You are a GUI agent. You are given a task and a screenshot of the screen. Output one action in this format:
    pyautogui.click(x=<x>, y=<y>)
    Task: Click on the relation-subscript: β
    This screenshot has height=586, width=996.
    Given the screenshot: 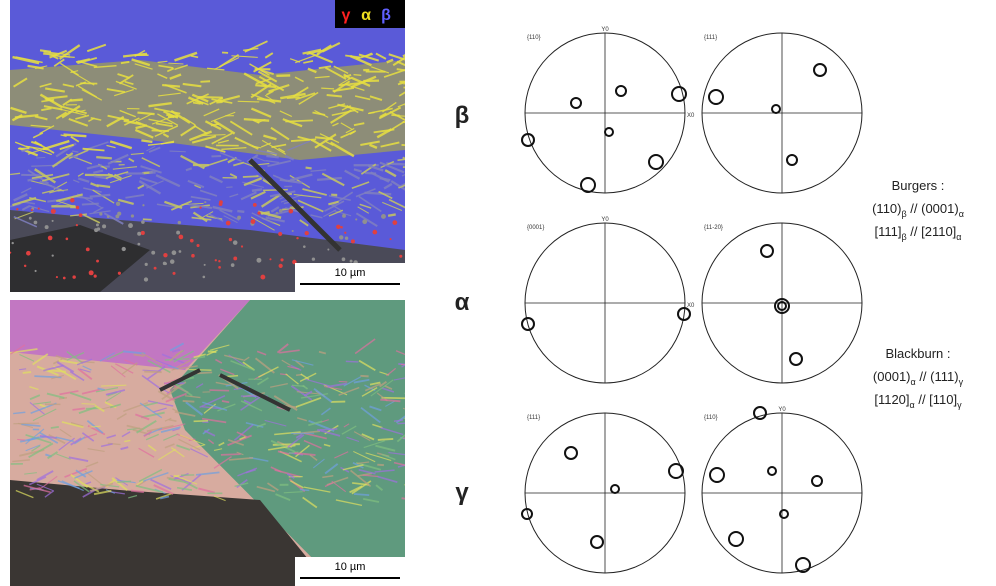 What is the action you would take?
    pyautogui.click(x=903, y=237)
    